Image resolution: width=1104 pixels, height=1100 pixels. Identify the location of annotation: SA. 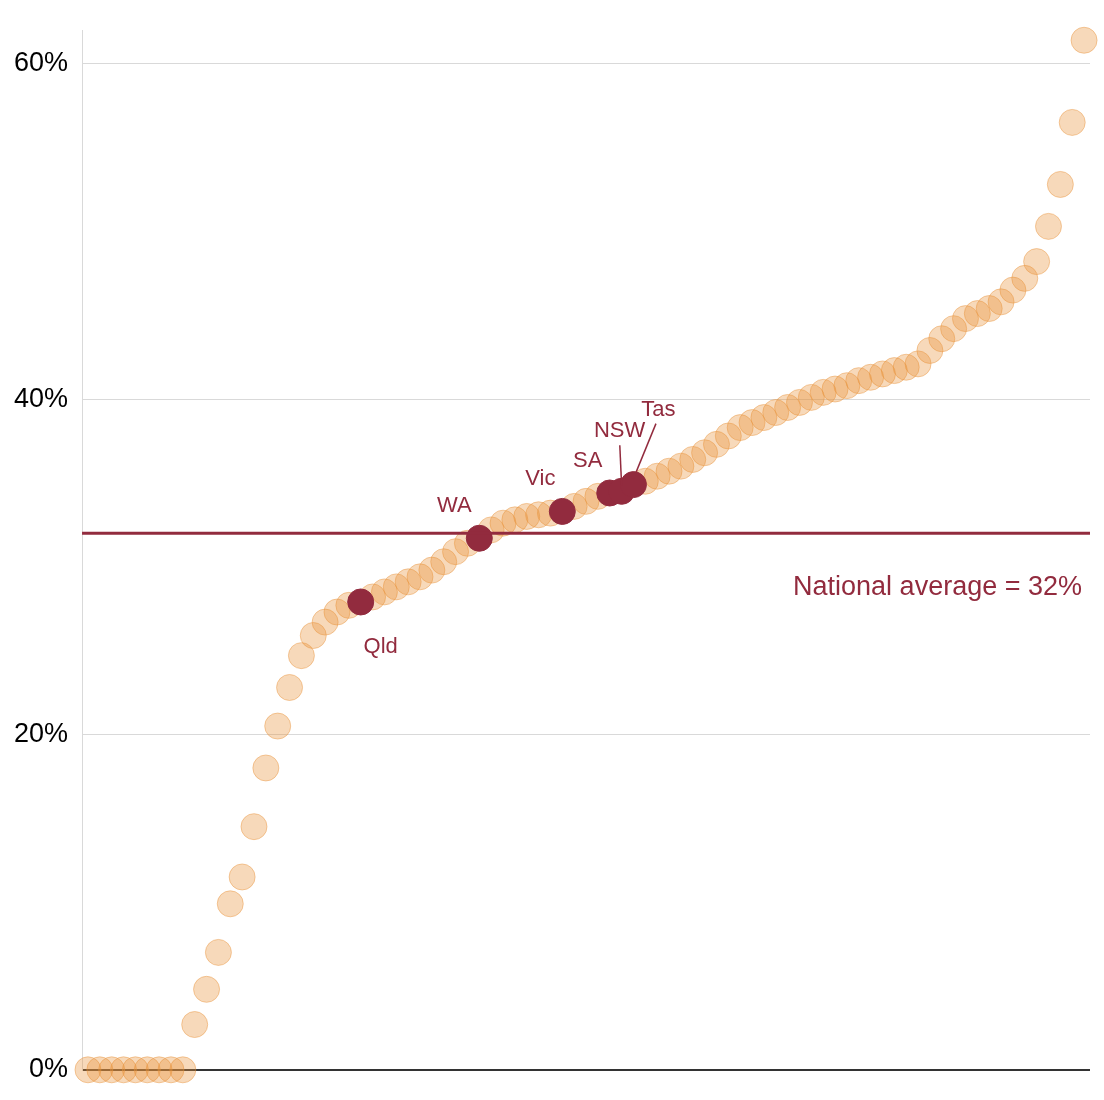
(588, 460).